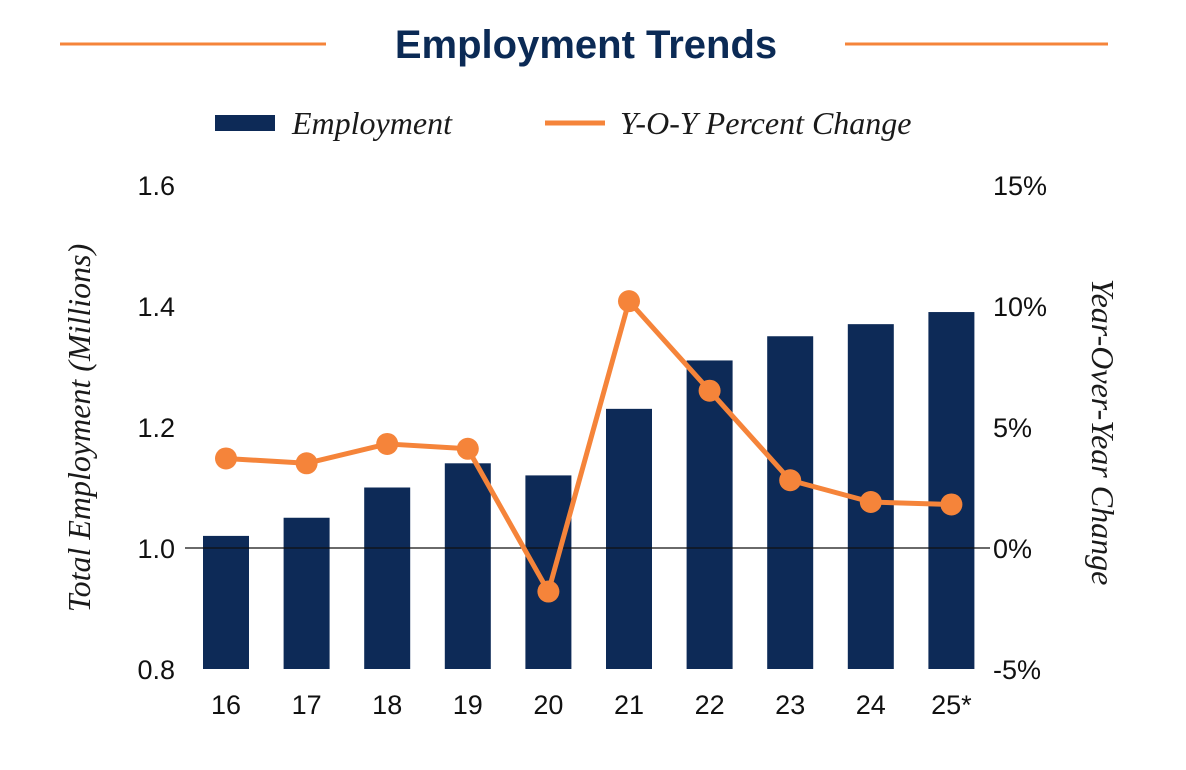 This screenshot has height=770, width=1186. Describe the element at coordinates (1012, 428) in the screenshot. I see `right-tick-label: 5%` at that location.